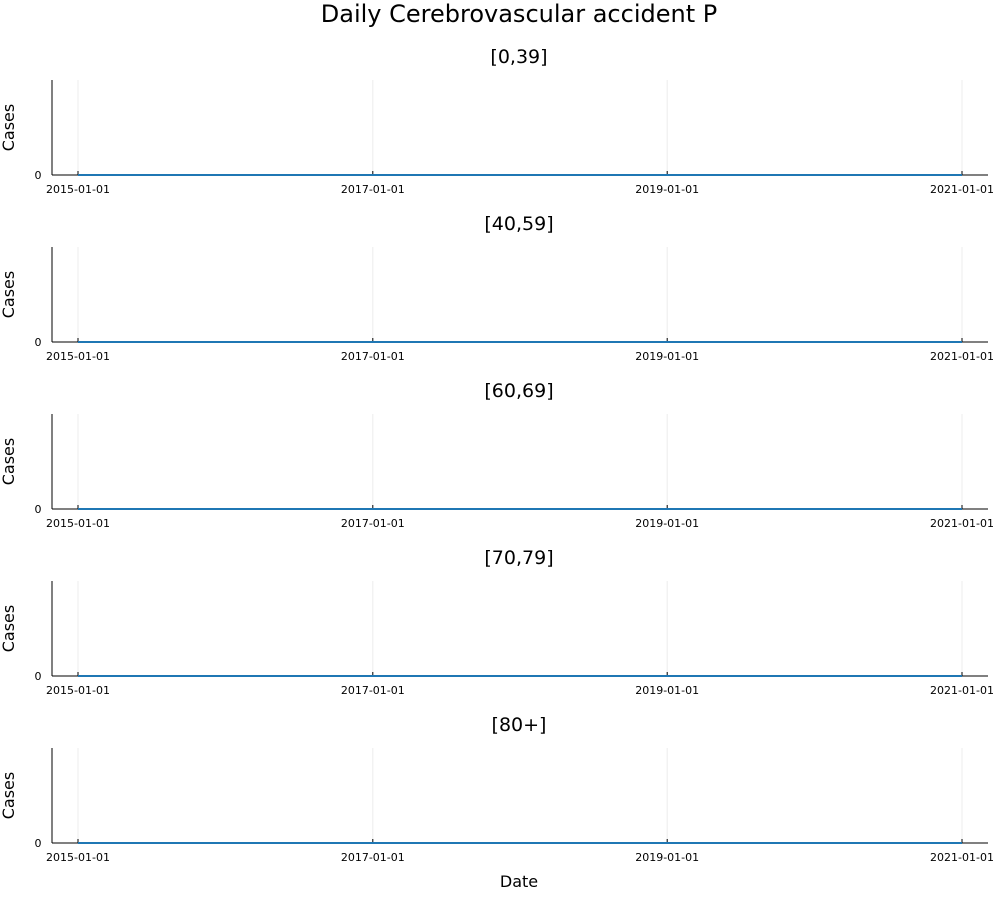 This screenshot has width=1000, height=900. Describe the element at coordinates (518, 558) in the screenshot. I see `panel-title: [70,79]` at that location.